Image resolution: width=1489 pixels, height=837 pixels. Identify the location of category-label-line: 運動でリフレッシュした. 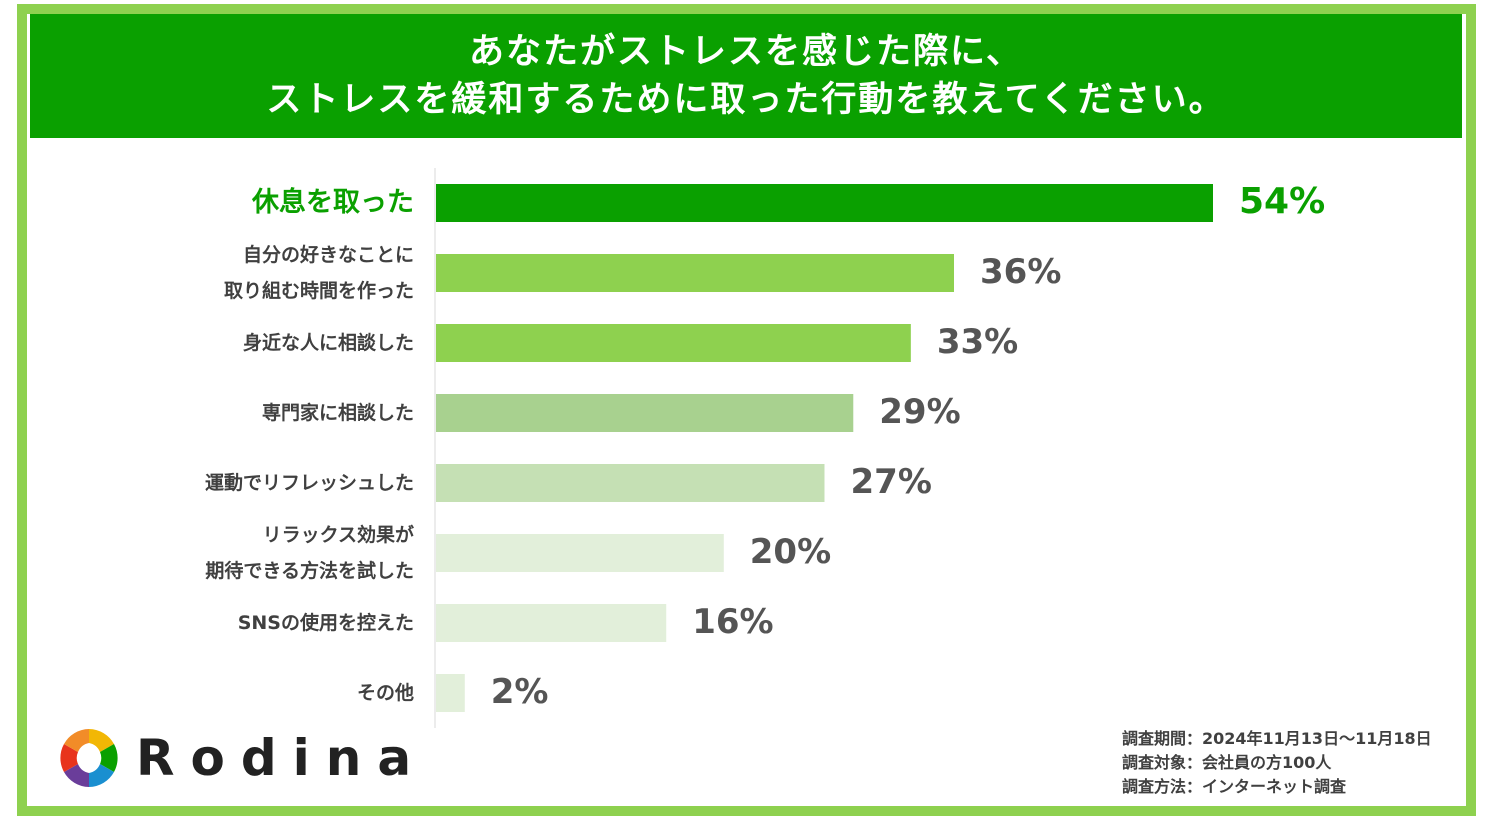
(309, 483).